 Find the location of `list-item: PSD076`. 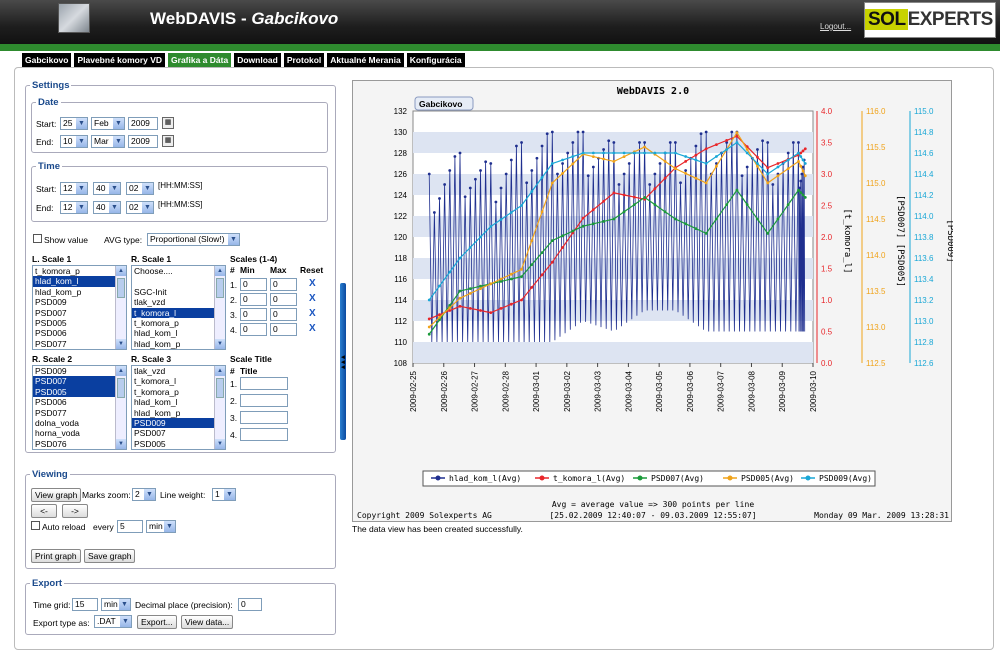

list-item: PSD076 is located at coordinates (51, 443).